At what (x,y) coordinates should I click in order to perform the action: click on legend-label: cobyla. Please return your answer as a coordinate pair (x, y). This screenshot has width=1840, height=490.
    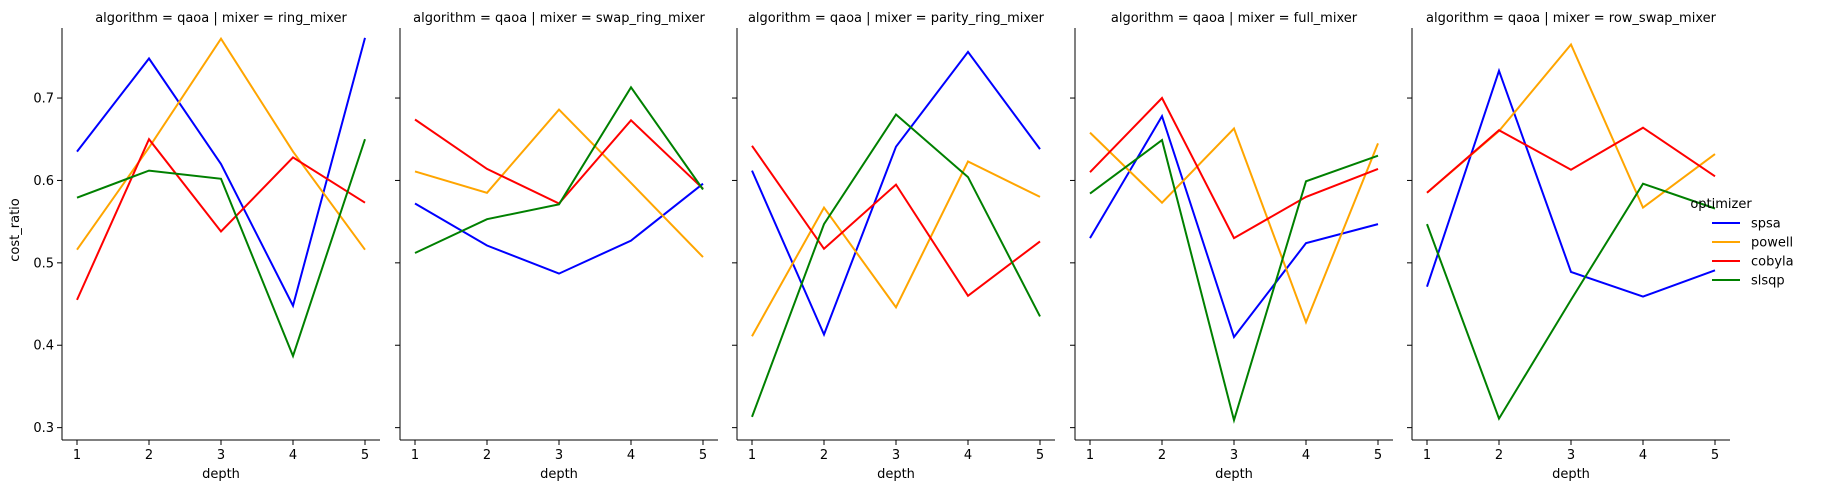
    Looking at the image, I should click on (1772, 262).